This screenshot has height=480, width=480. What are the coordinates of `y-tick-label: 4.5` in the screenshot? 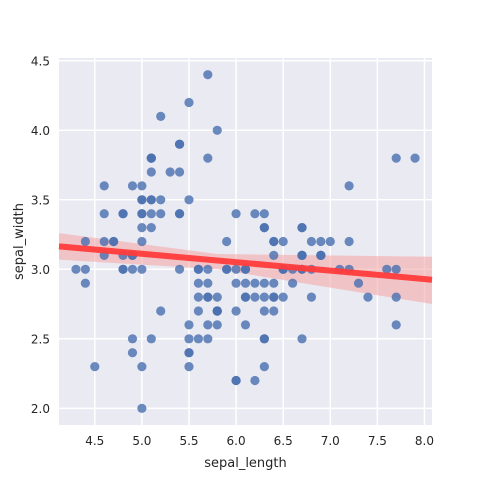 It's located at (40, 61).